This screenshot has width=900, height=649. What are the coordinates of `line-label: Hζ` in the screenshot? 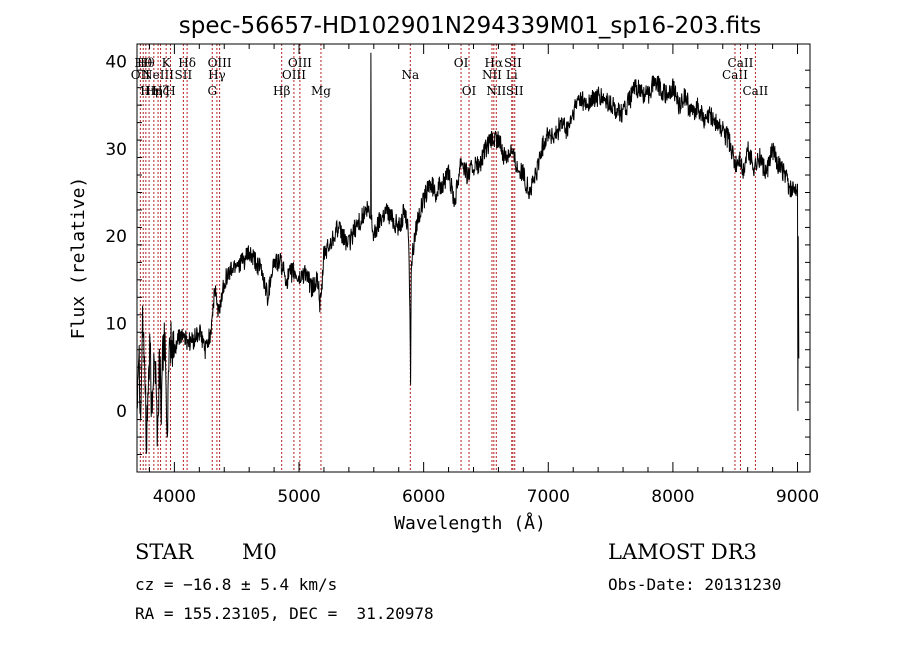 It's located at (160, 91).